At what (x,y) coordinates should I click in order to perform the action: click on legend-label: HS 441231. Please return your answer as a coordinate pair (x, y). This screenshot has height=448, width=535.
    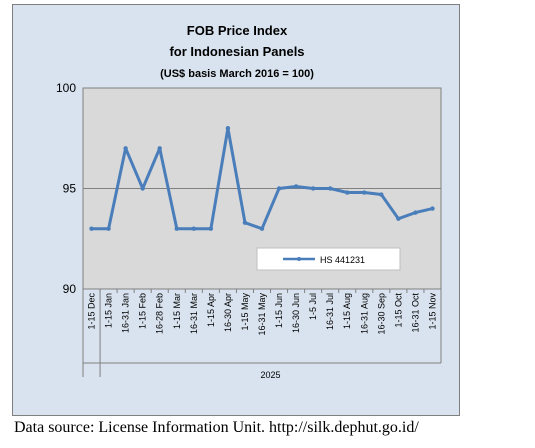
    Looking at the image, I should click on (342, 260).